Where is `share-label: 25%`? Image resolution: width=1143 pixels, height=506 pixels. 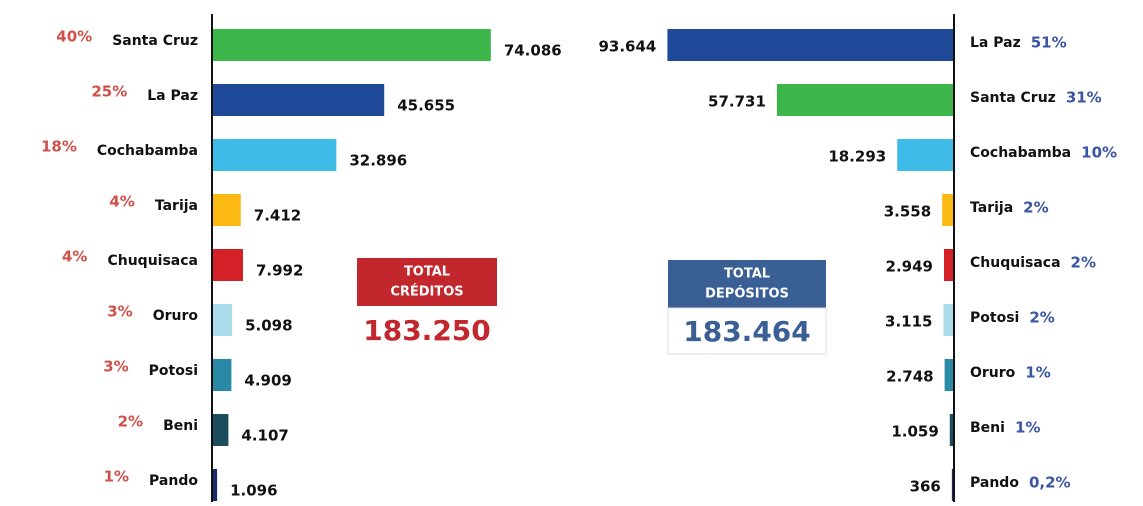
share-label: 25% is located at coordinates (109, 92).